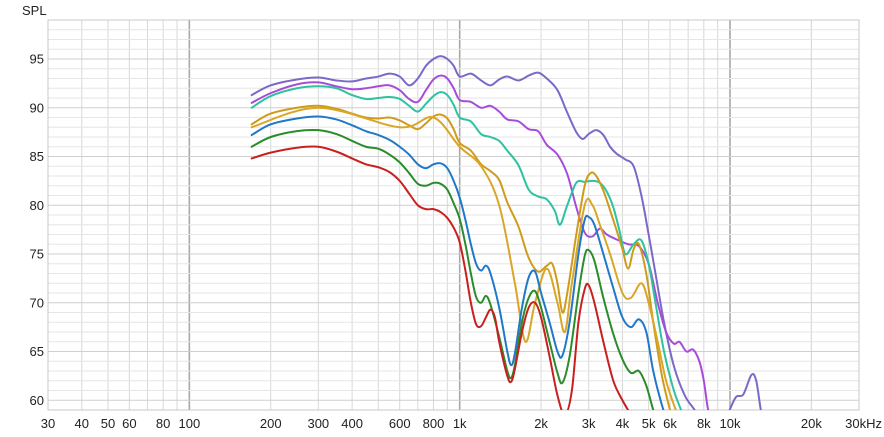 The image size is (884, 437). I want to click on x-tick-label: 60, so click(129, 423).